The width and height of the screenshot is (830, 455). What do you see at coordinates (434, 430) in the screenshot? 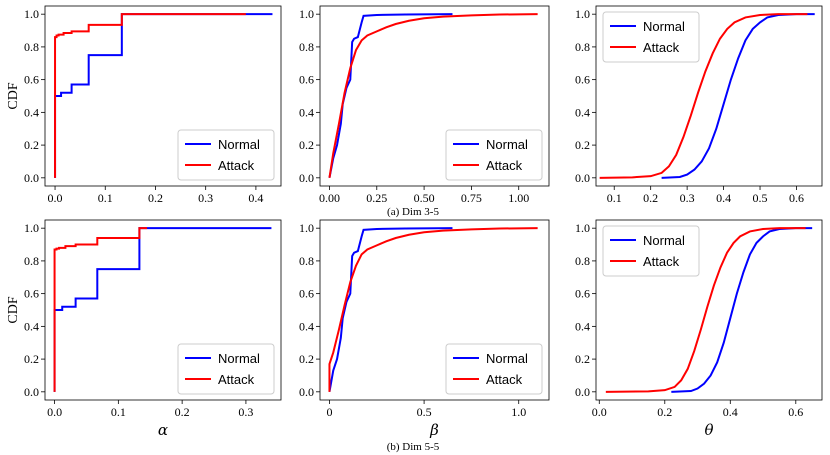
I see `x-axis-title: β` at bounding box center [434, 430].